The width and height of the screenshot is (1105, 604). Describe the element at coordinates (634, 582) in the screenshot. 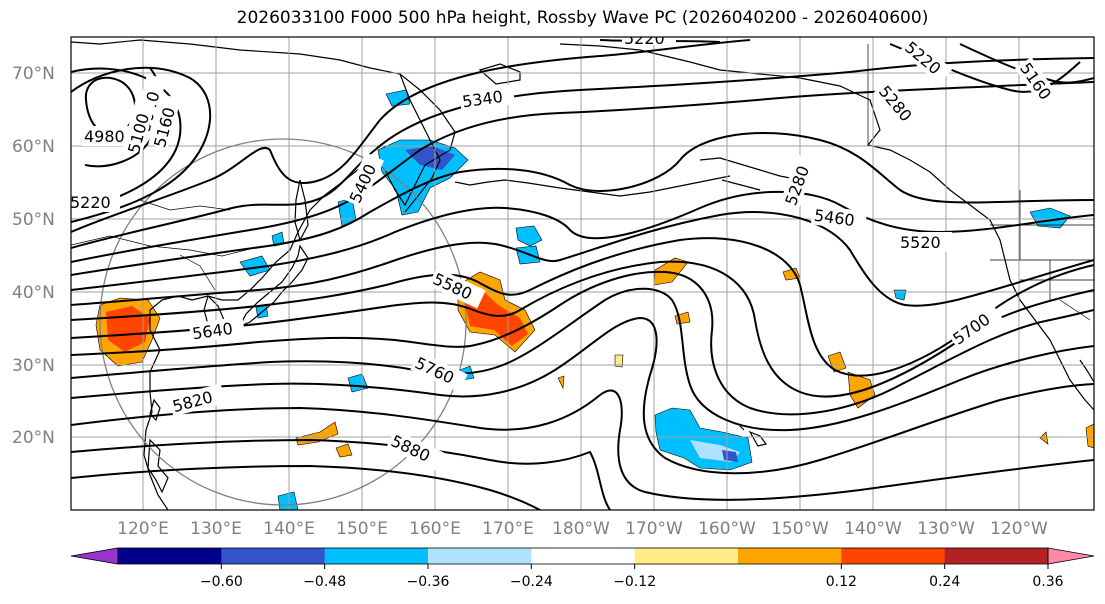

I see `colorbar-tick-label: −0.12` at that location.